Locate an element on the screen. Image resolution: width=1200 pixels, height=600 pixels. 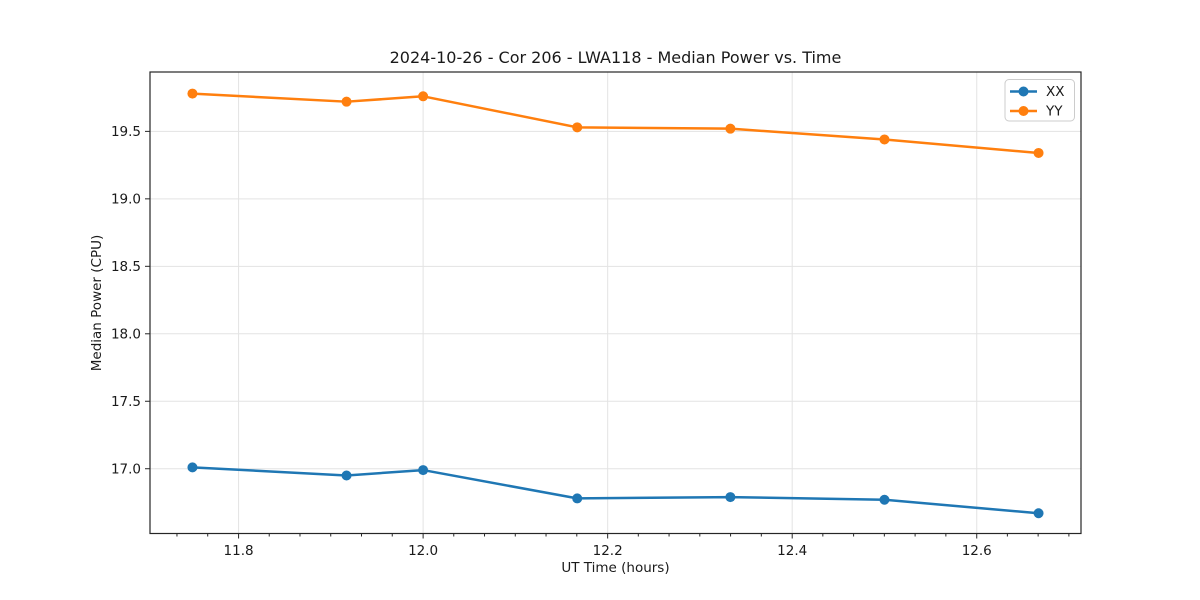
y-tick-label: 18.0 is located at coordinates (126, 335).